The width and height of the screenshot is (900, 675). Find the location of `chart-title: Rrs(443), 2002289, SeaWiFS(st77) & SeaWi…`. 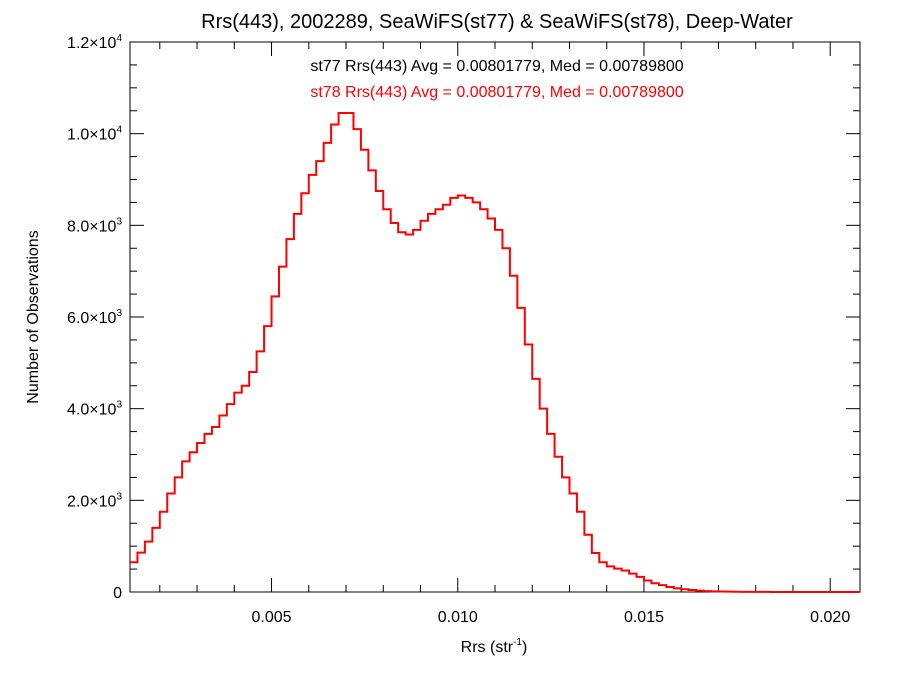

chart-title: Rrs(443), 2002289, SeaWiFS(st77) & SeaWi… is located at coordinates (497, 22).